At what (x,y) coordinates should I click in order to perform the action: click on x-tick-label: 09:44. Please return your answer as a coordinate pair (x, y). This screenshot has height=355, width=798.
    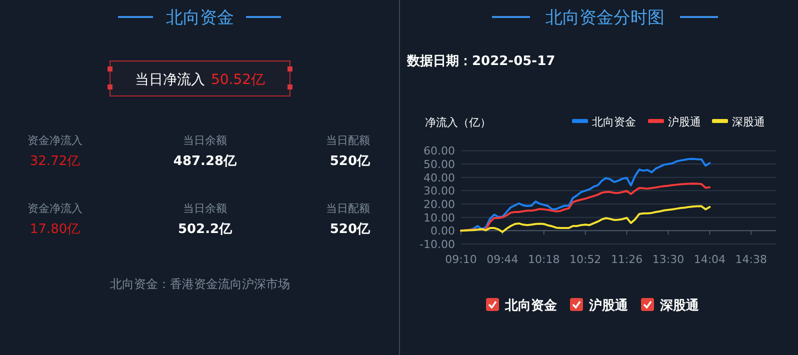
    Looking at the image, I should click on (502, 259).